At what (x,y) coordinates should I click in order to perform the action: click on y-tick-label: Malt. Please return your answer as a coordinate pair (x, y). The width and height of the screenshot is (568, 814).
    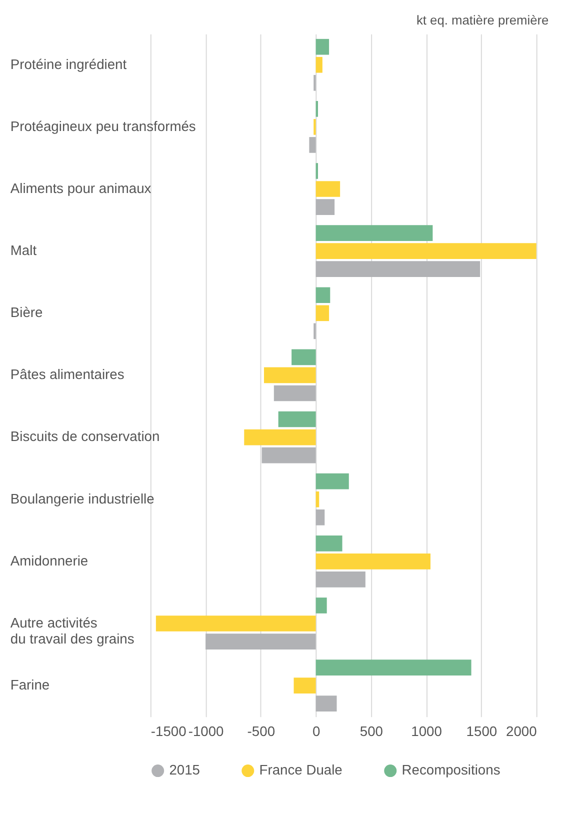
    Looking at the image, I should click on (23, 250).